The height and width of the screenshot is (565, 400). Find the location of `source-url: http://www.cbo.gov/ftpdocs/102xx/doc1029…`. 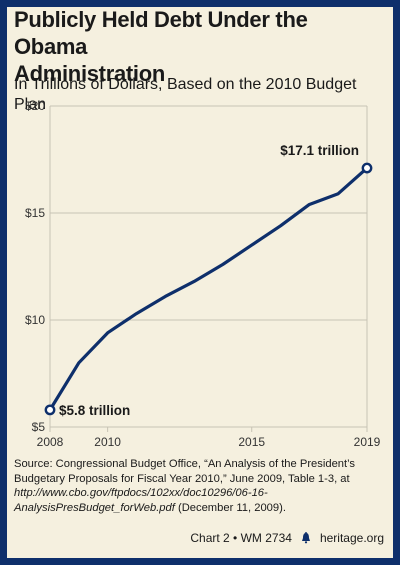

source-url: http://www.cbo.gov/ftpdocs/102xx/doc1029… is located at coordinates (141, 500).